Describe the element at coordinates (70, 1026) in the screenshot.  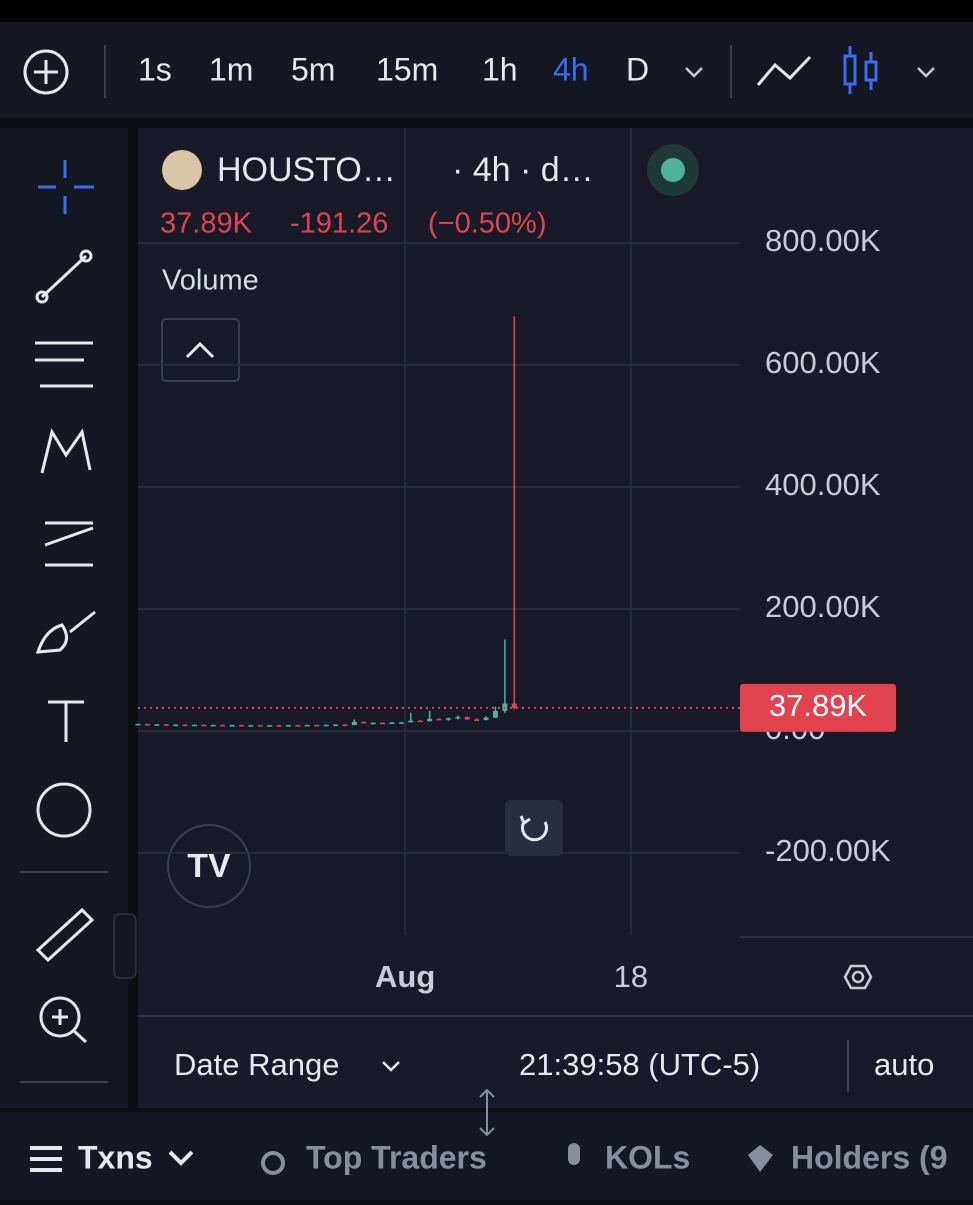
I see `zoom-icon` at that location.